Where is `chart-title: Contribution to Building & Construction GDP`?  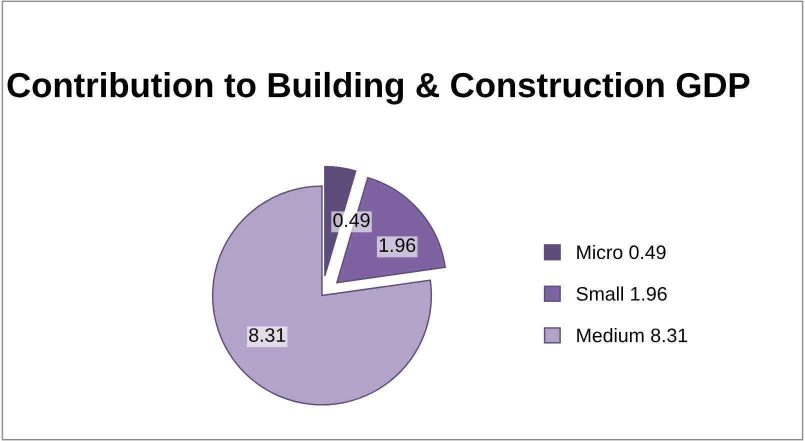
chart-title: Contribution to Building & Construction GDP is located at coordinates (379, 88).